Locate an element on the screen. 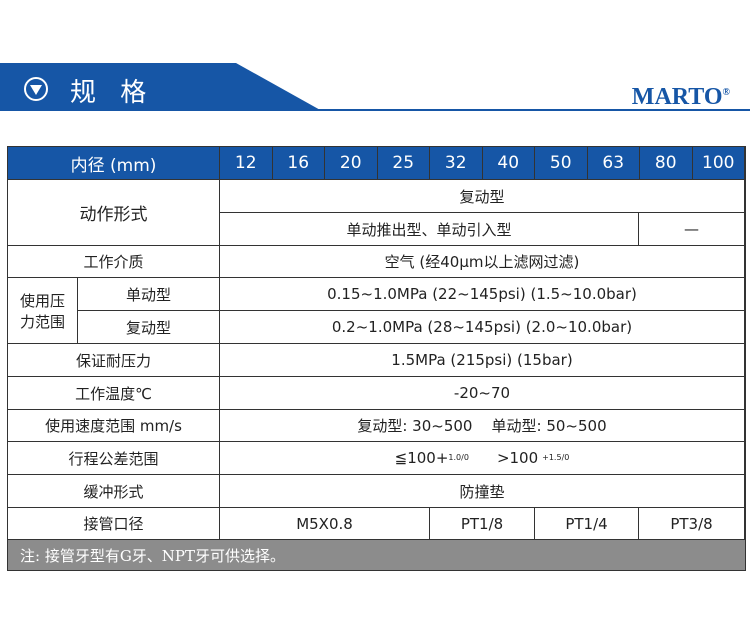 This screenshot has height=627, width=750. section-title: 规 格 is located at coordinates (112, 93).